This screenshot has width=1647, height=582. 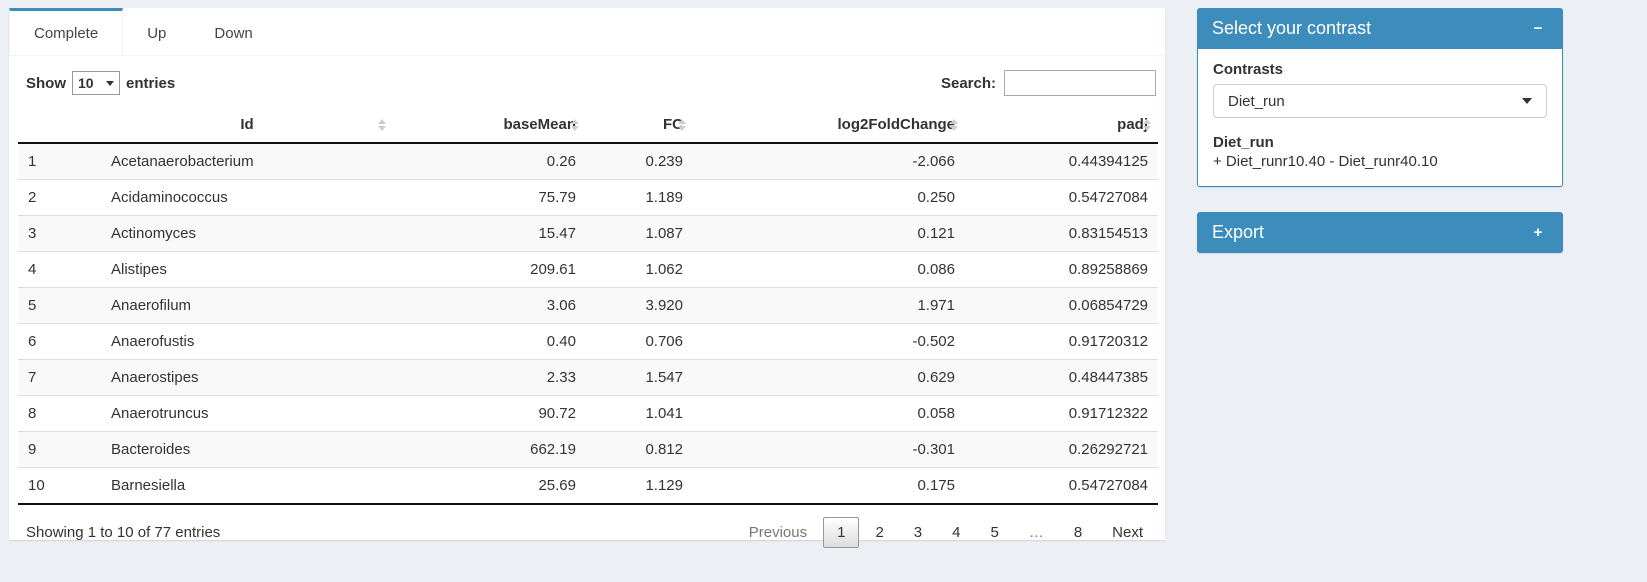 I want to click on header-row: Id baseMean FC log2FoldChange padj, so click(x=588, y=126).